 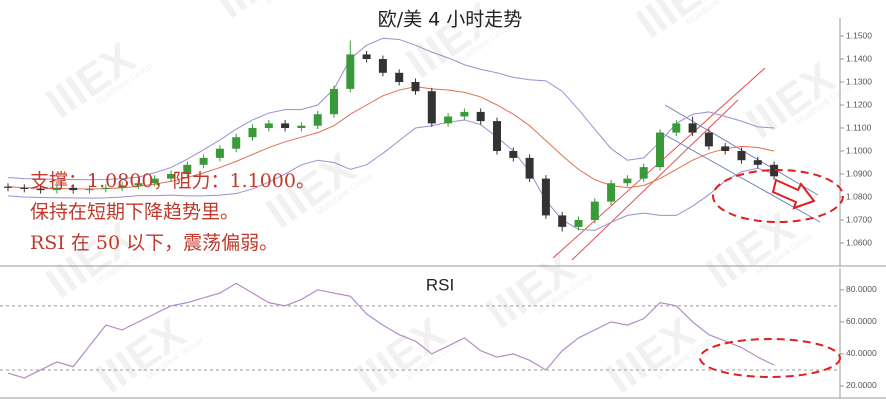 I want to click on y-tick-label: 1.1200, so click(x=859, y=104).